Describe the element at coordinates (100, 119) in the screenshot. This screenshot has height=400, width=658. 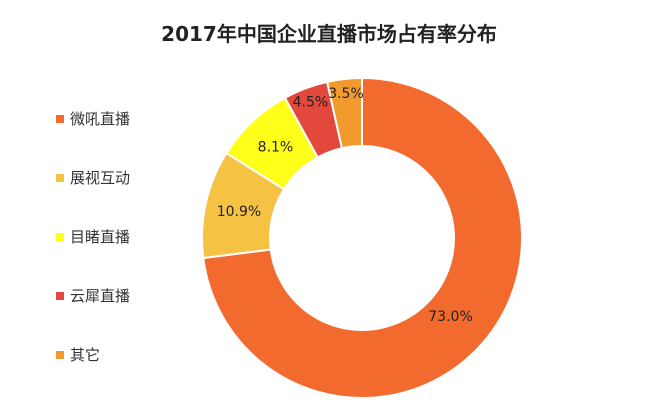
I see `legend-label: 微吼直播` at that location.